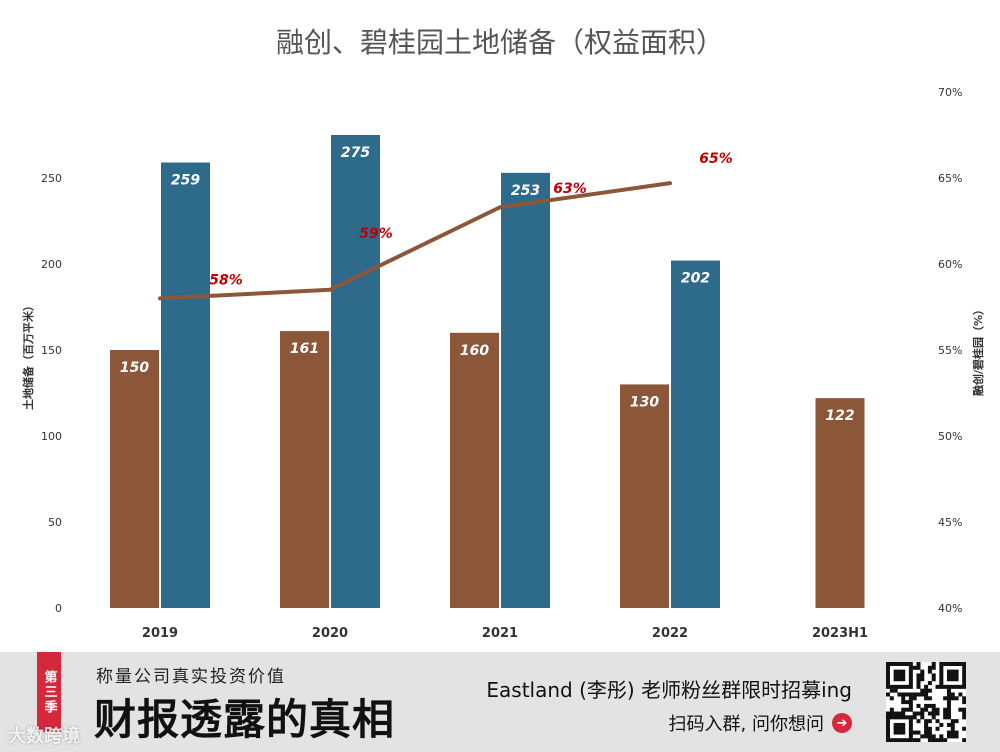  Describe the element at coordinates (55, 522) in the screenshot. I see `left-tick-label: 50` at that location.